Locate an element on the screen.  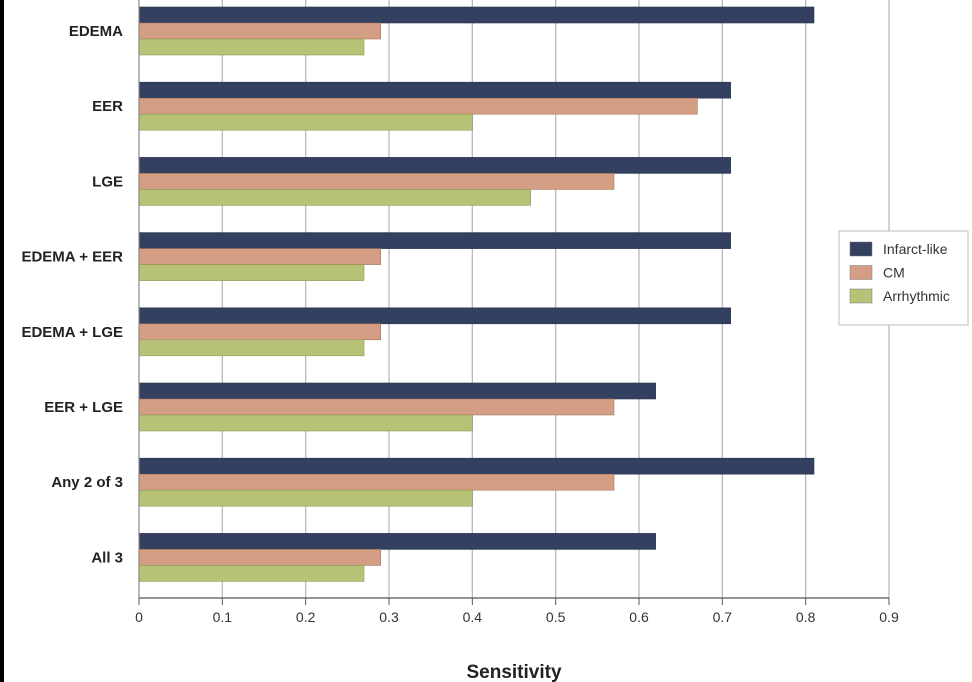
x-tick-label: 0.8 is located at coordinates (806, 617).